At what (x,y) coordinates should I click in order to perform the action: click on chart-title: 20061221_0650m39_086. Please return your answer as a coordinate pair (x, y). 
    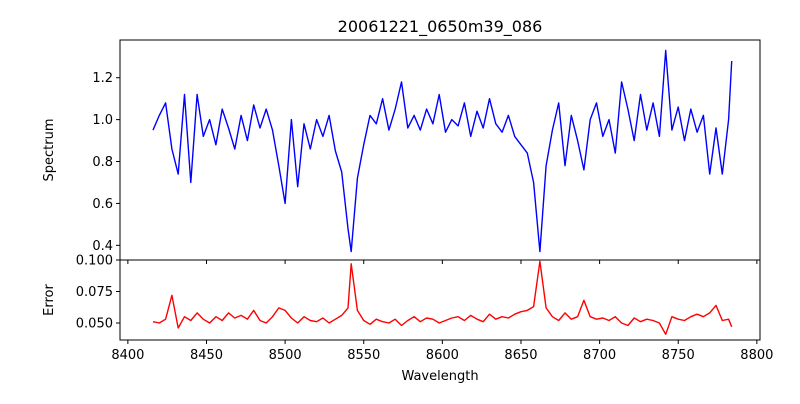
    Looking at the image, I should click on (440, 27).